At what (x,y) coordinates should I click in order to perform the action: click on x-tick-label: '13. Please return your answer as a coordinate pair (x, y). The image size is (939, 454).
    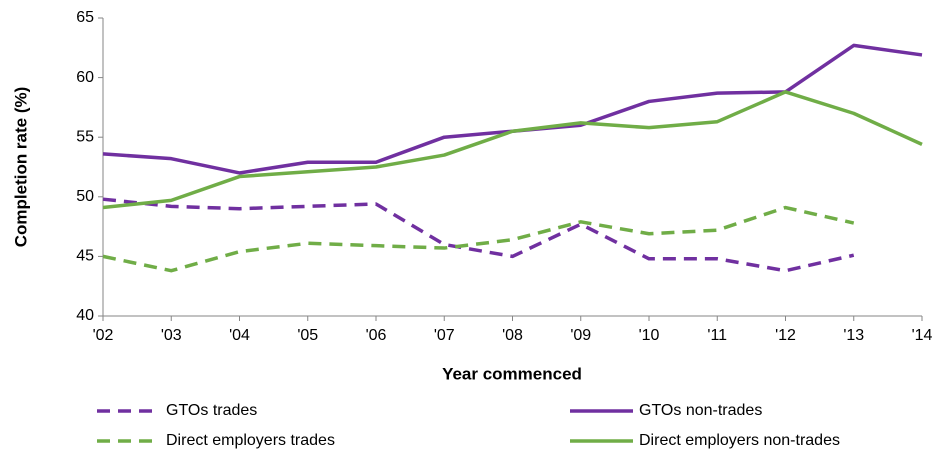
    Looking at the image, I should click on (853, 335).